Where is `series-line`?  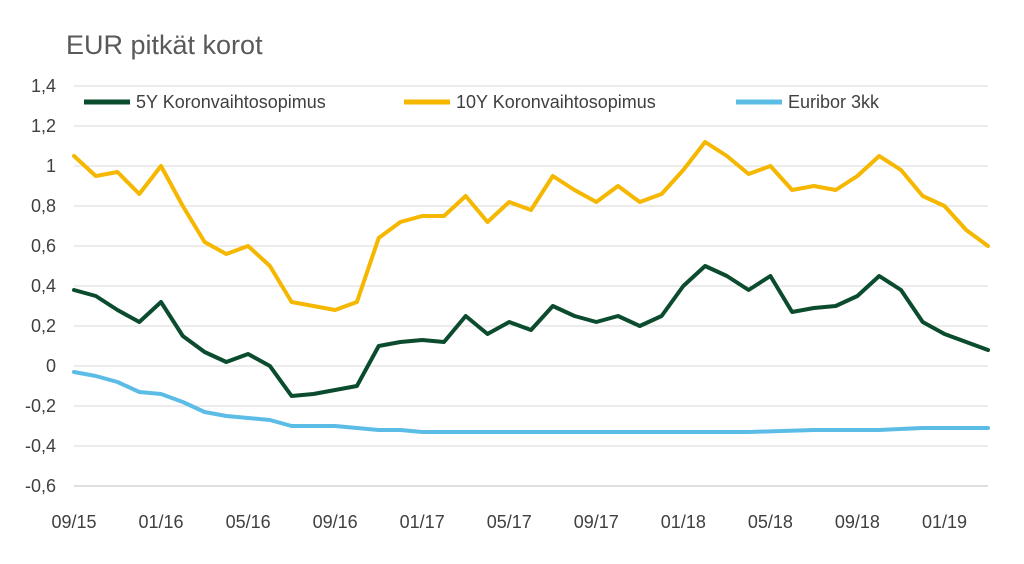
series-line is located at coordinates (531, 402).